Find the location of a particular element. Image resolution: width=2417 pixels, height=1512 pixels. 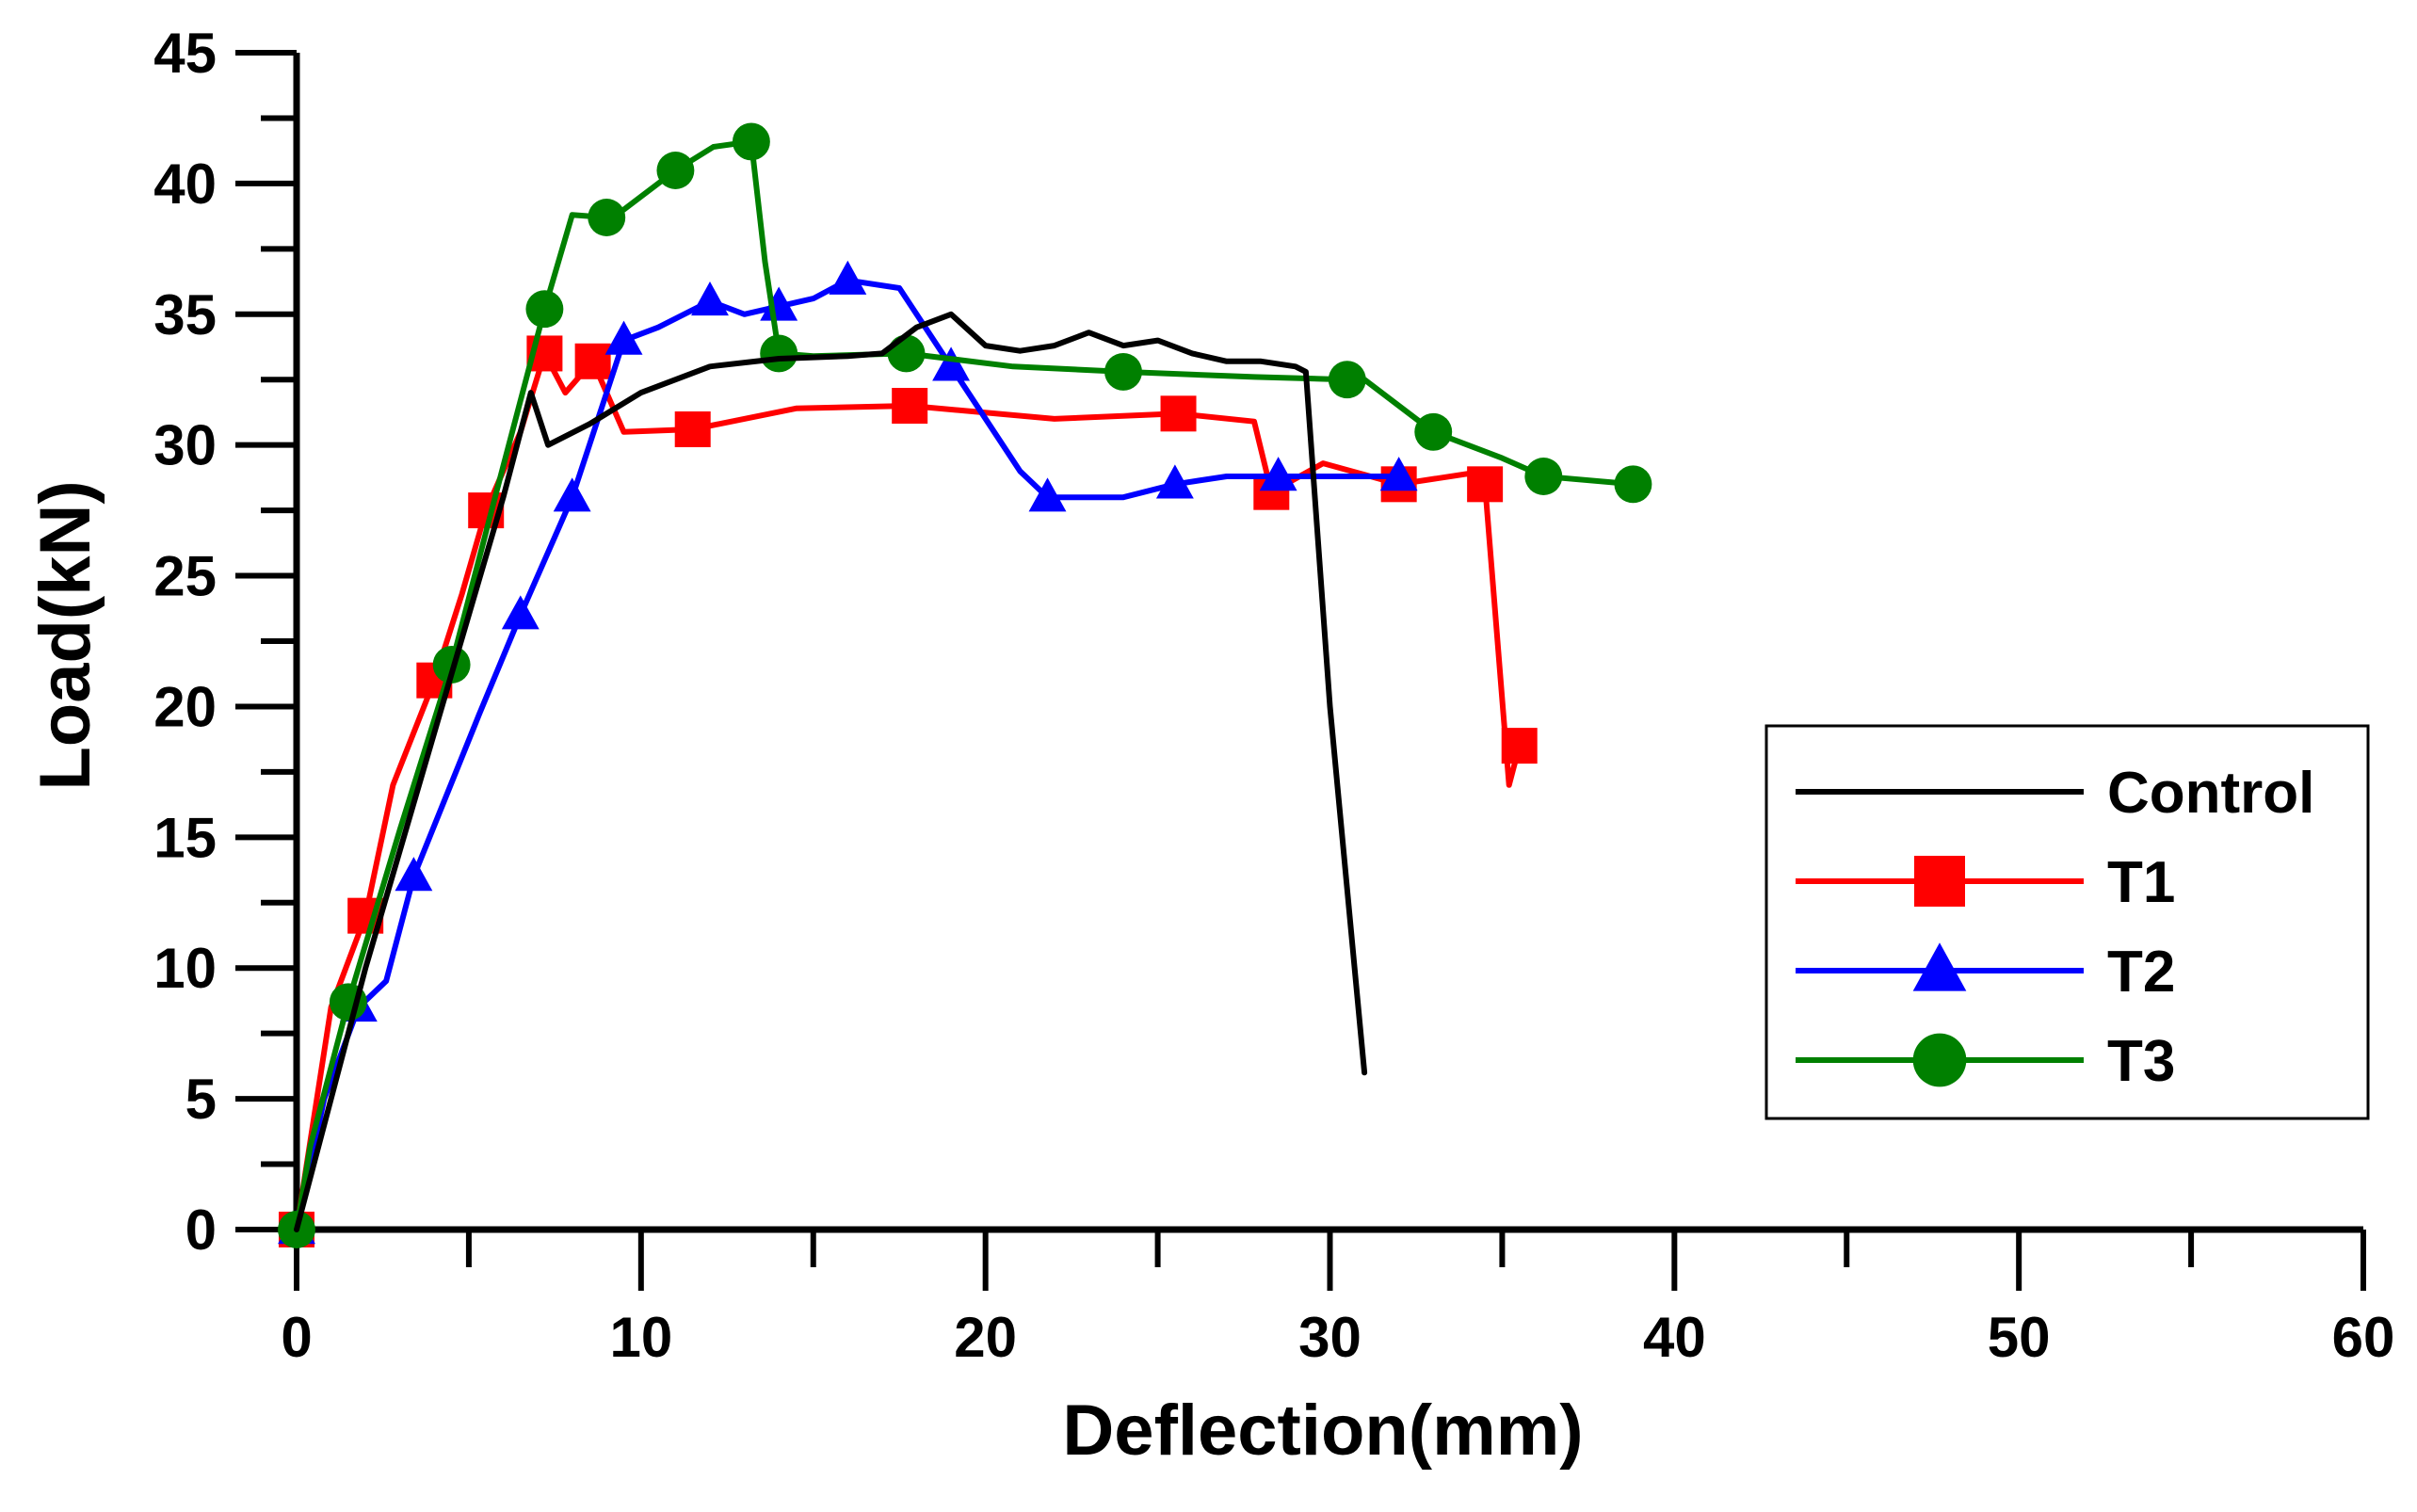

legend-label: T3 is located at coordinates (2141, 1061).